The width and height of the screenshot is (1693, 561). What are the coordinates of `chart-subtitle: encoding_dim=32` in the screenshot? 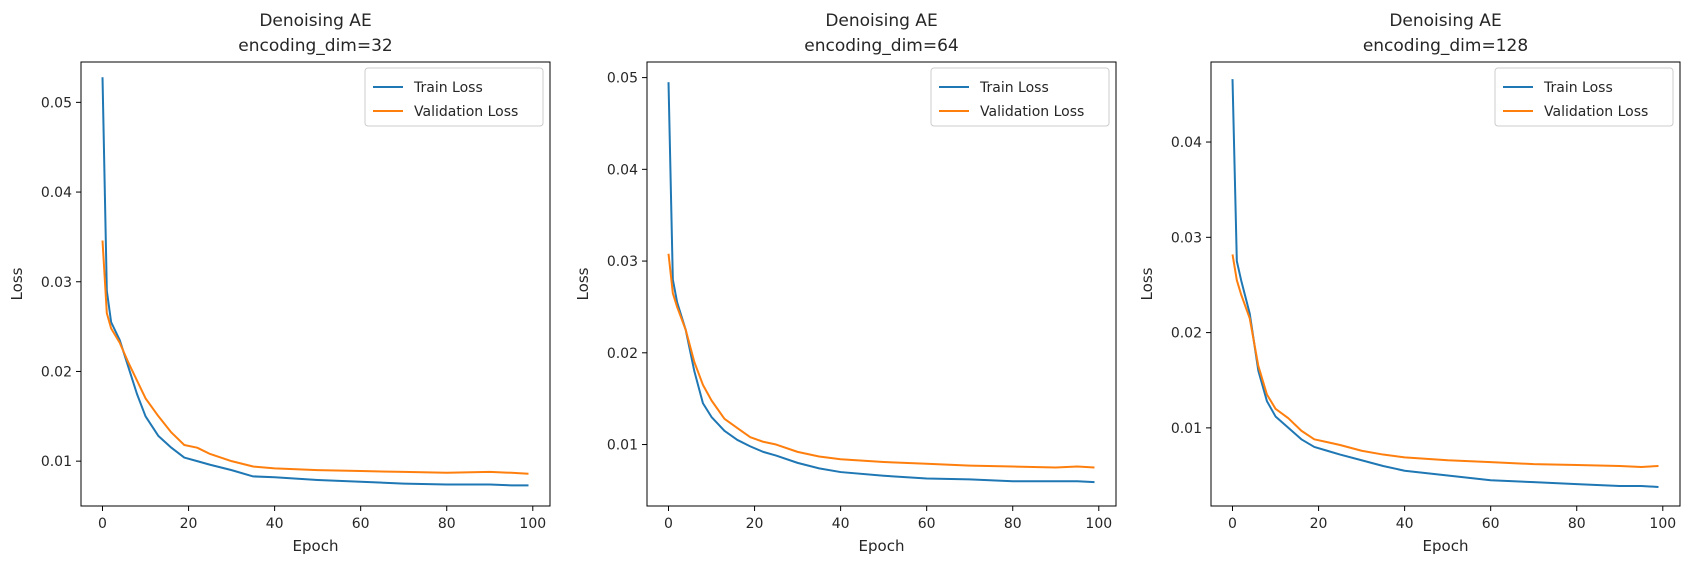 It's located at (315, 46).